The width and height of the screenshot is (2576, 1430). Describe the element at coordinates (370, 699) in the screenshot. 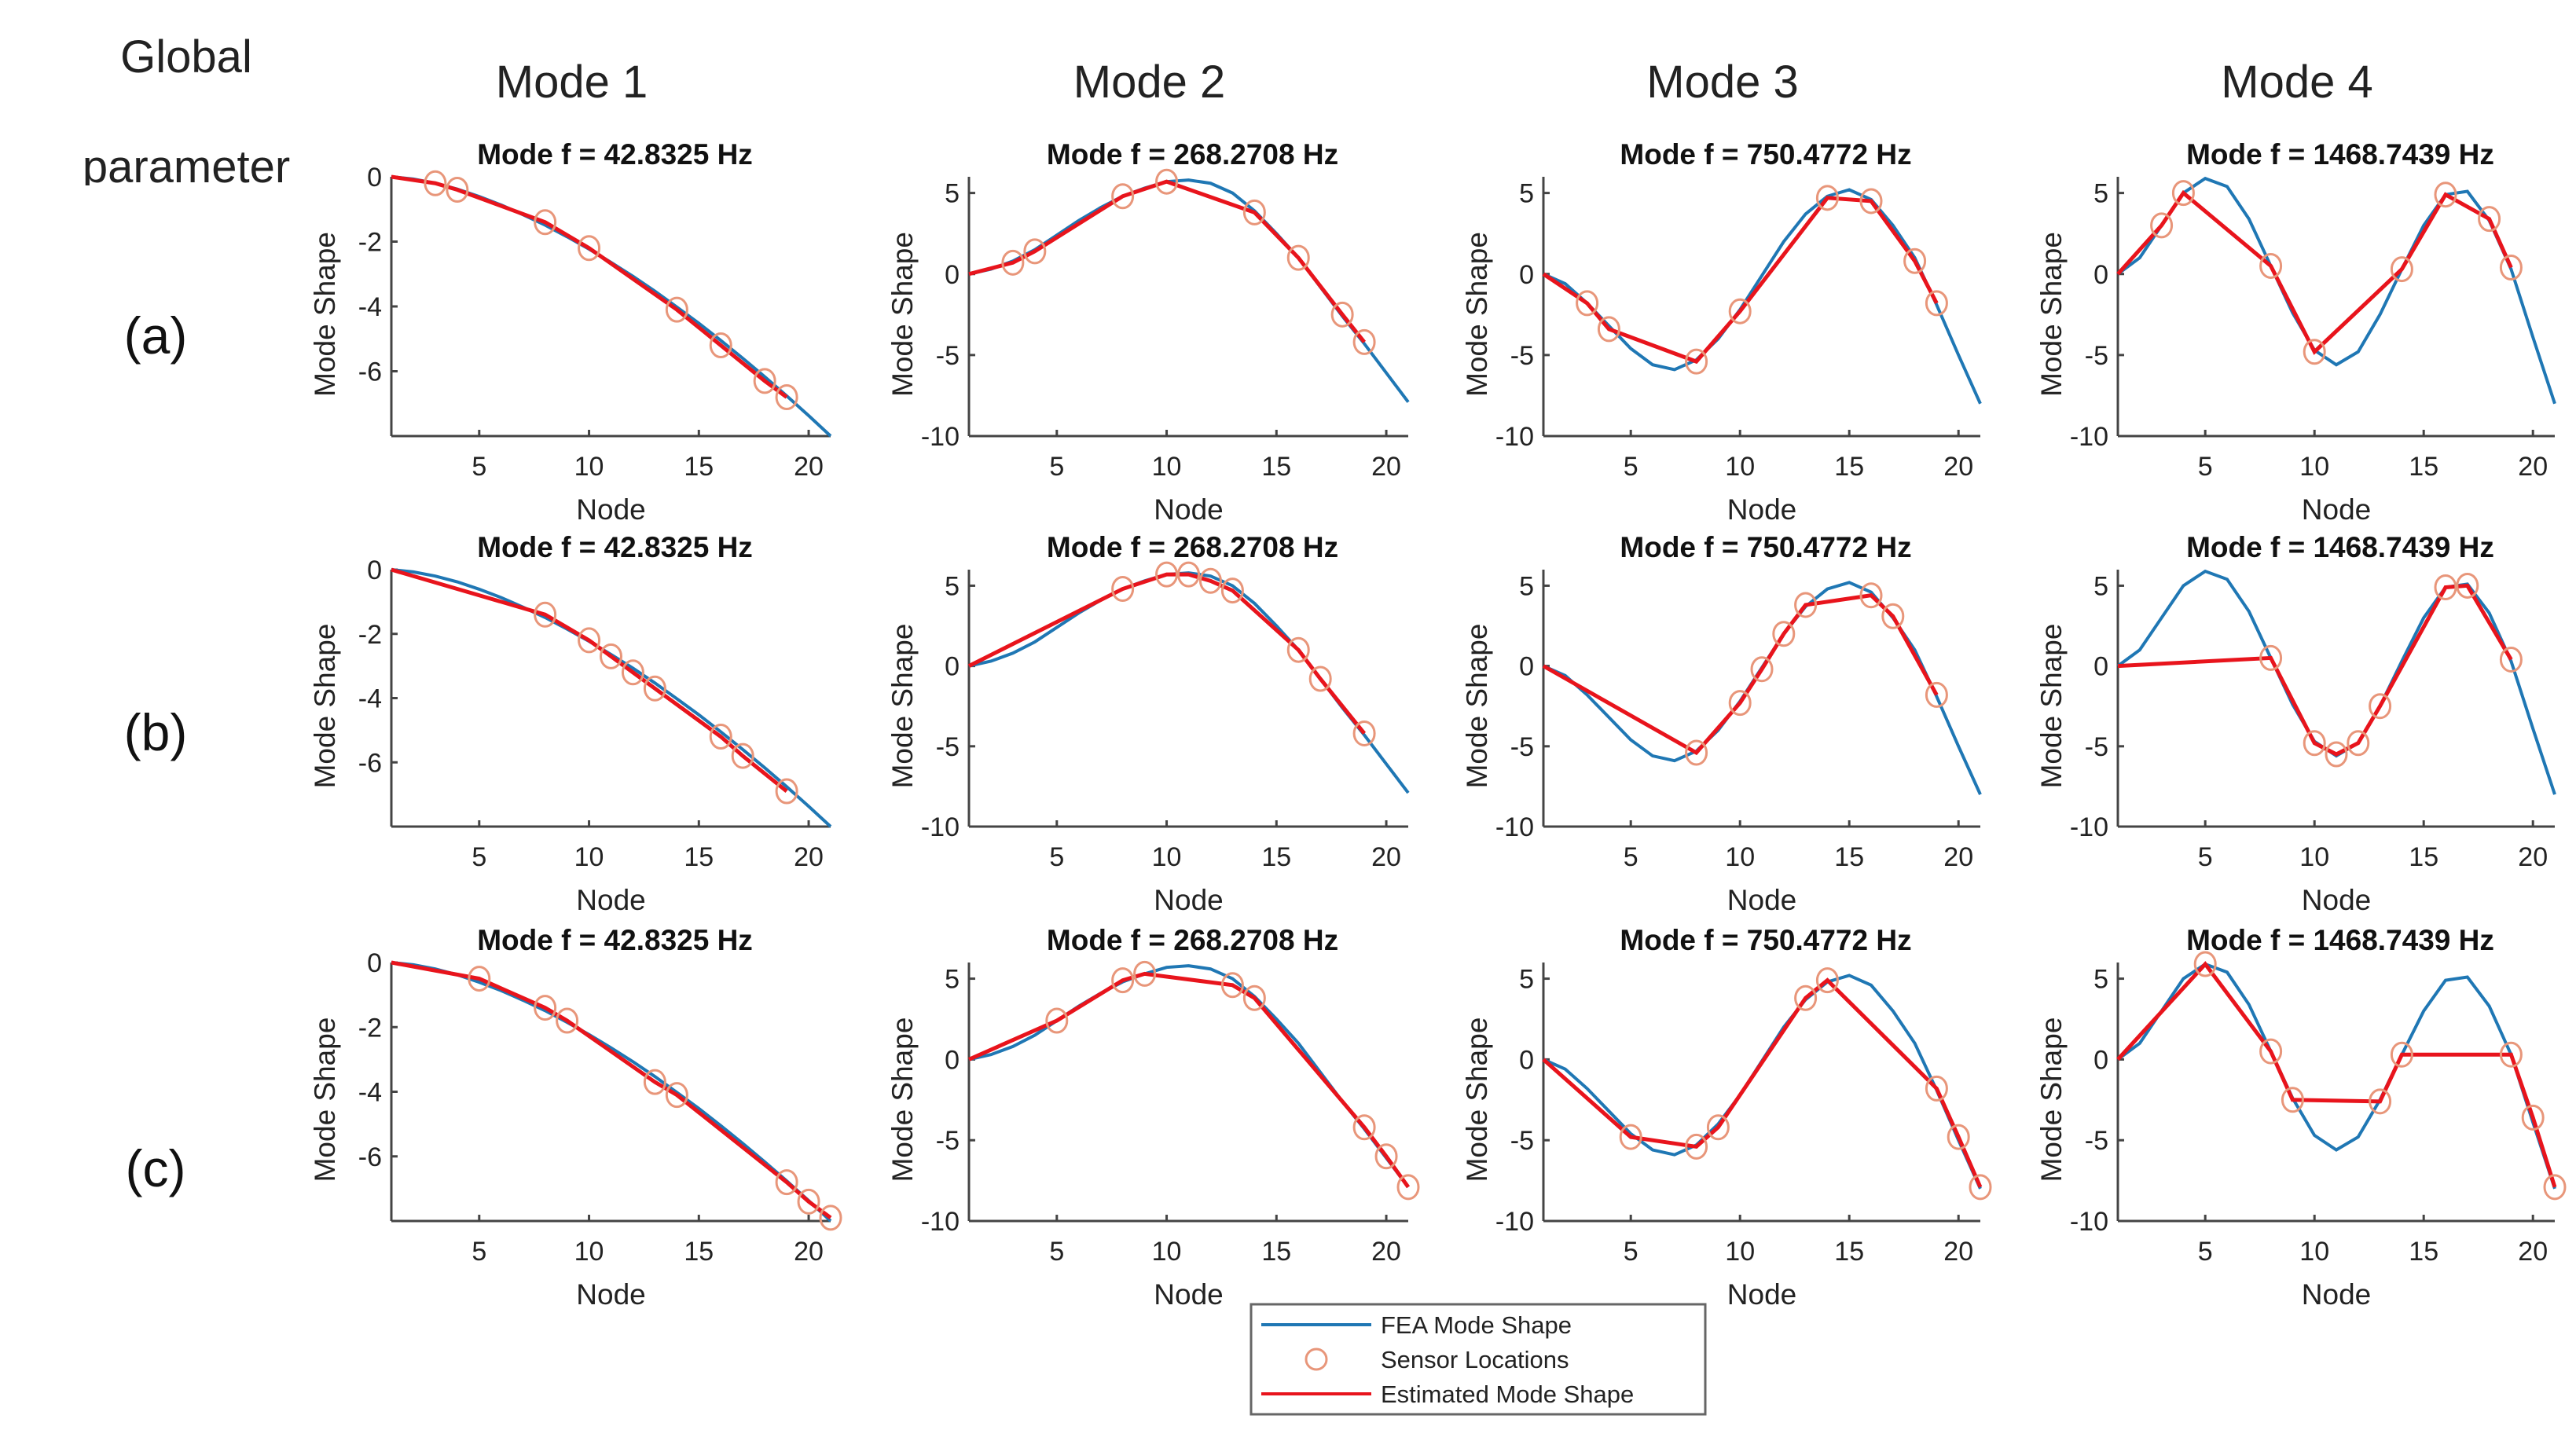

I see `y-tick-label: -4` at that location.